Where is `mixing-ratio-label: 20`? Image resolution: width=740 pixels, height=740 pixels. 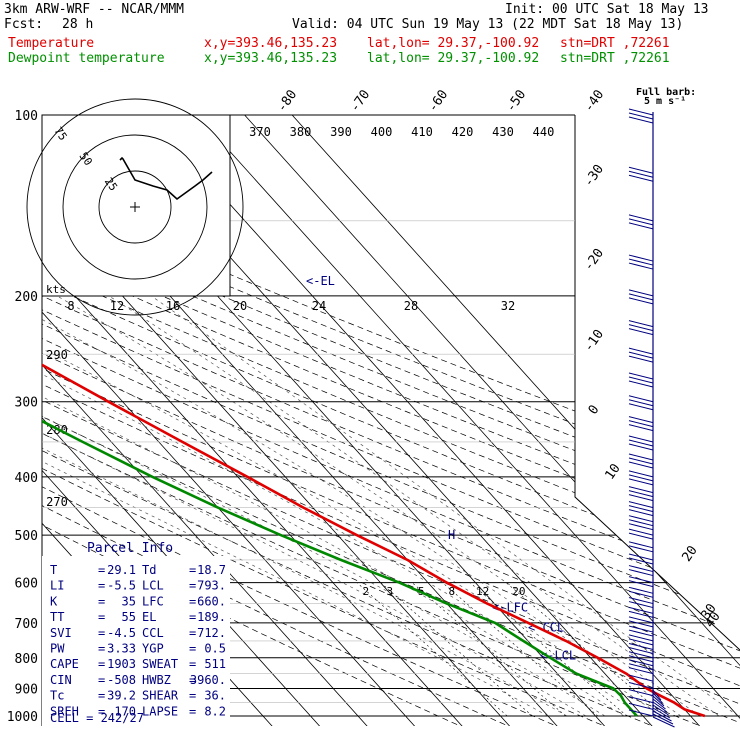
mixing-ratio-label: 20 is located at coordinates (518, 591).